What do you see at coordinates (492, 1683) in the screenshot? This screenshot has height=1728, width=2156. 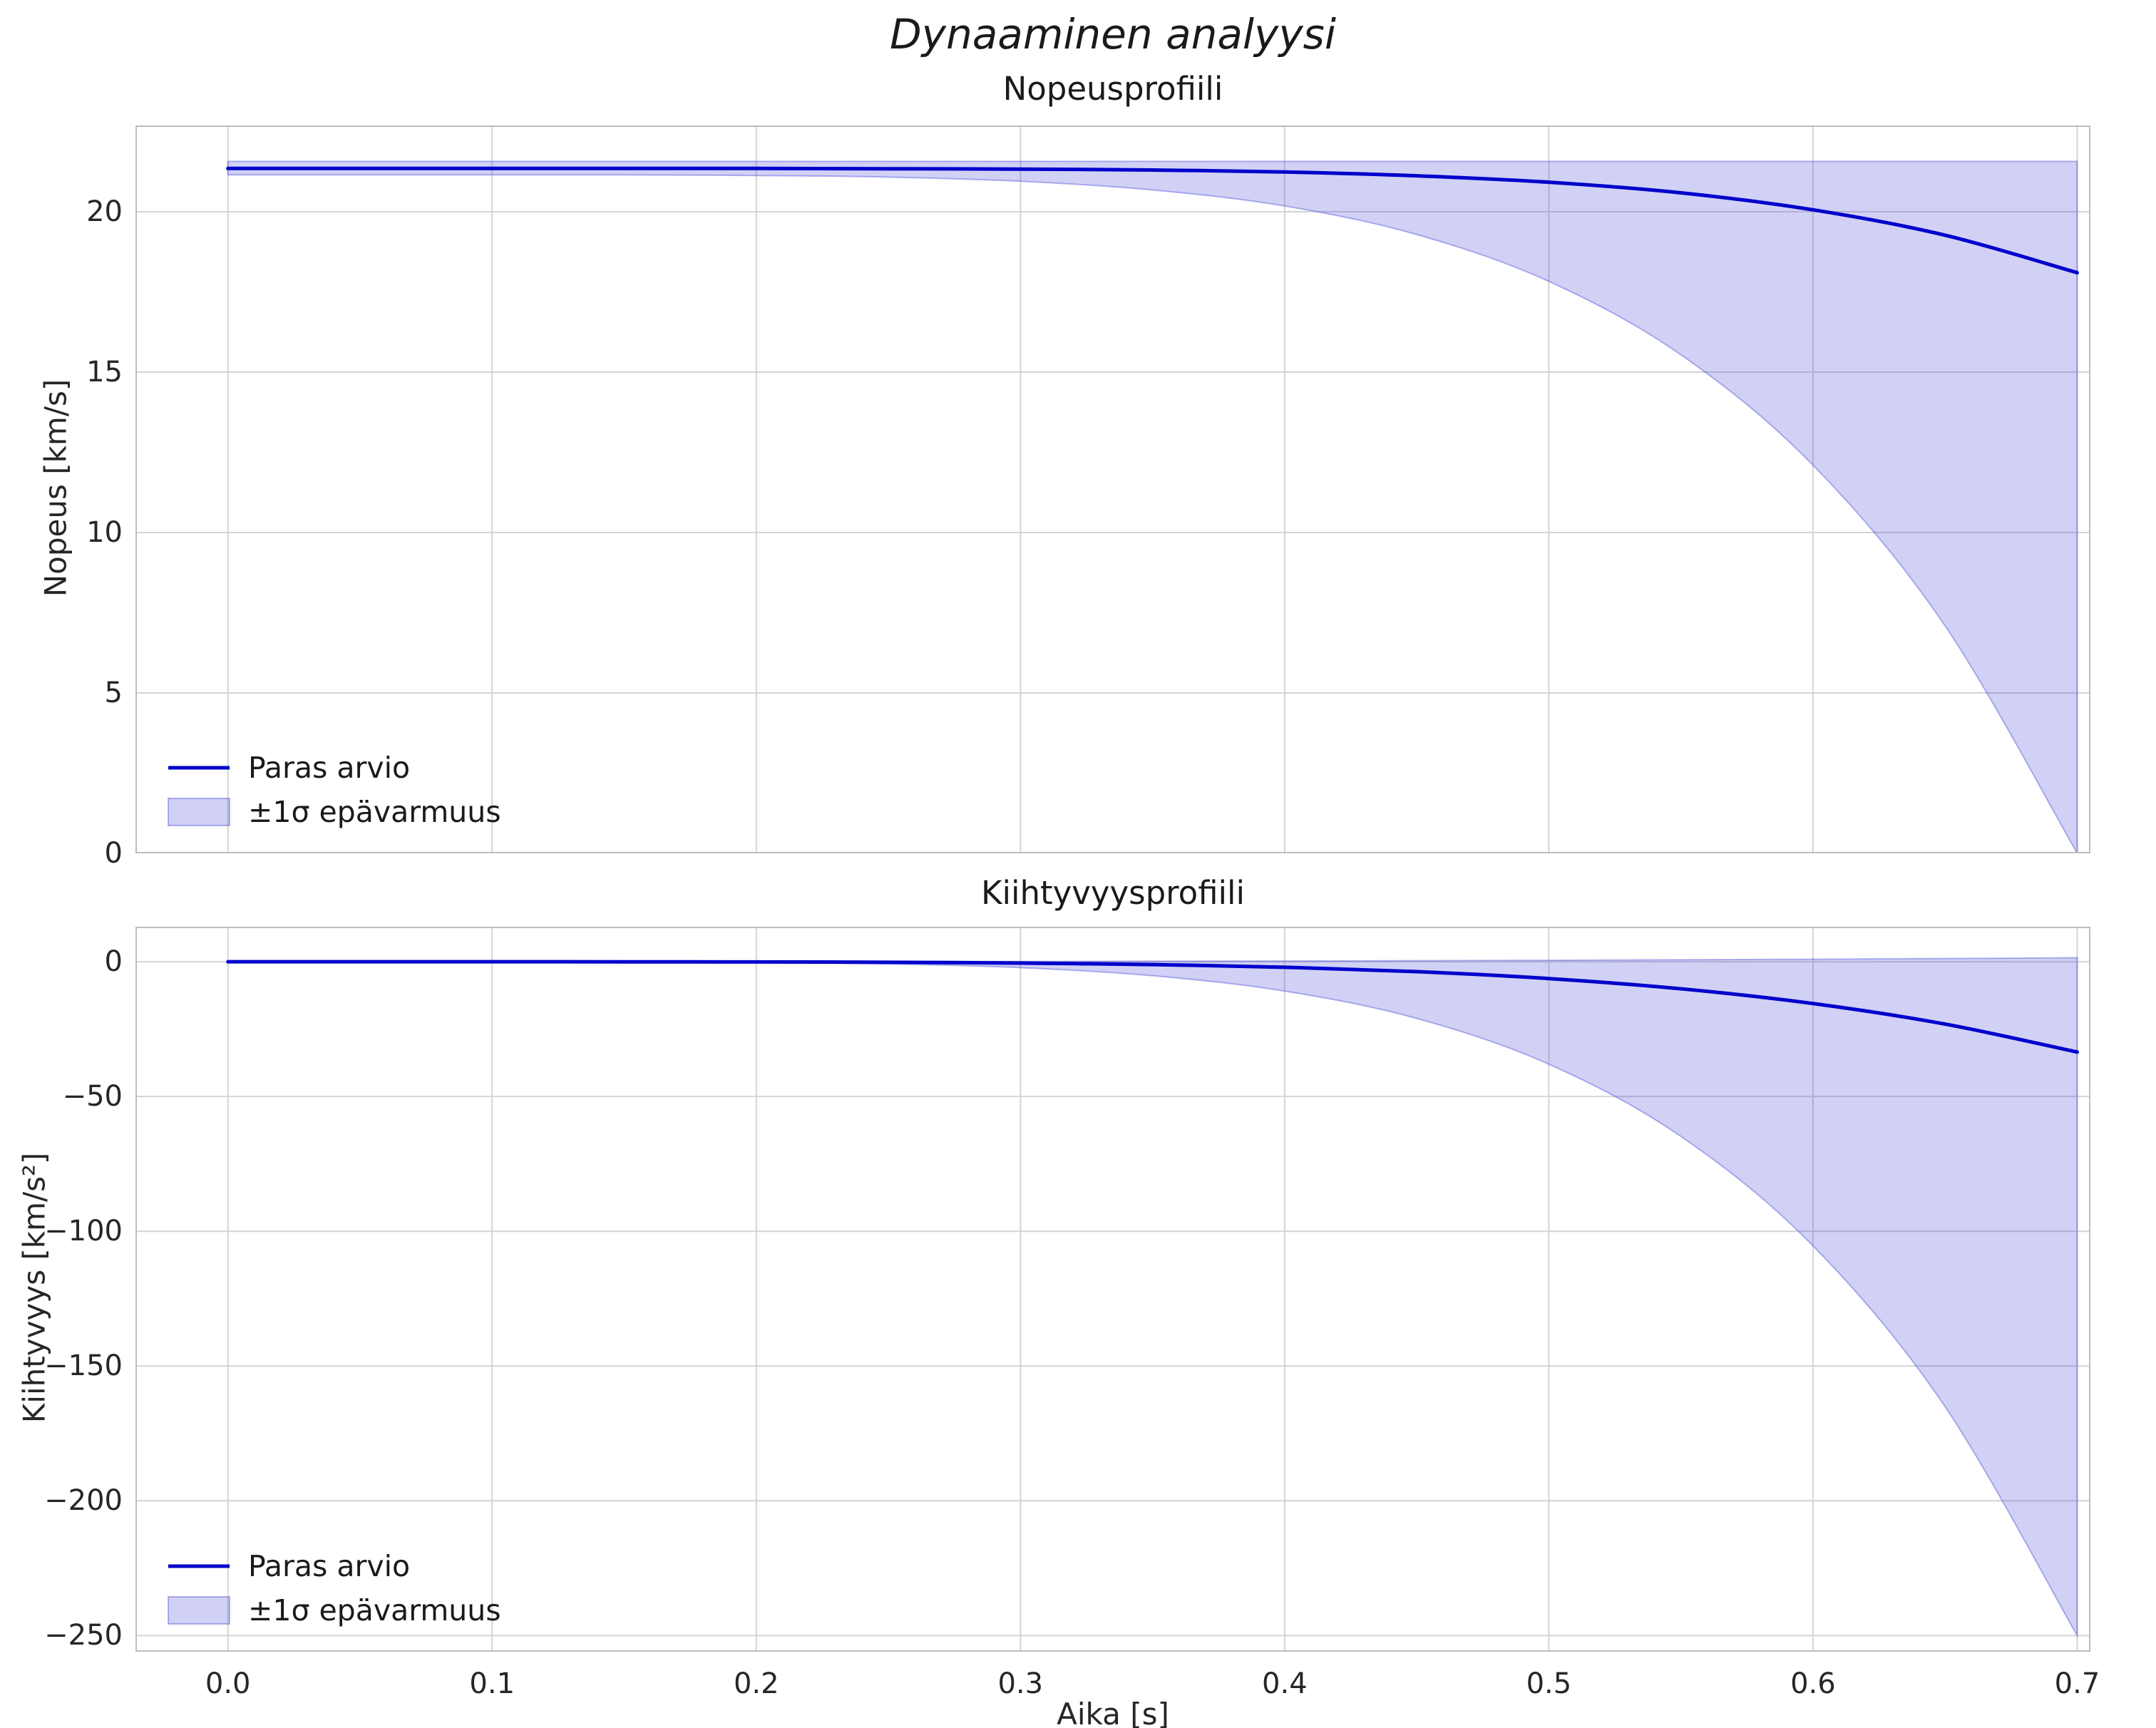 I see `x-tick-label: 0.1` at bounding box center [492, 1683].